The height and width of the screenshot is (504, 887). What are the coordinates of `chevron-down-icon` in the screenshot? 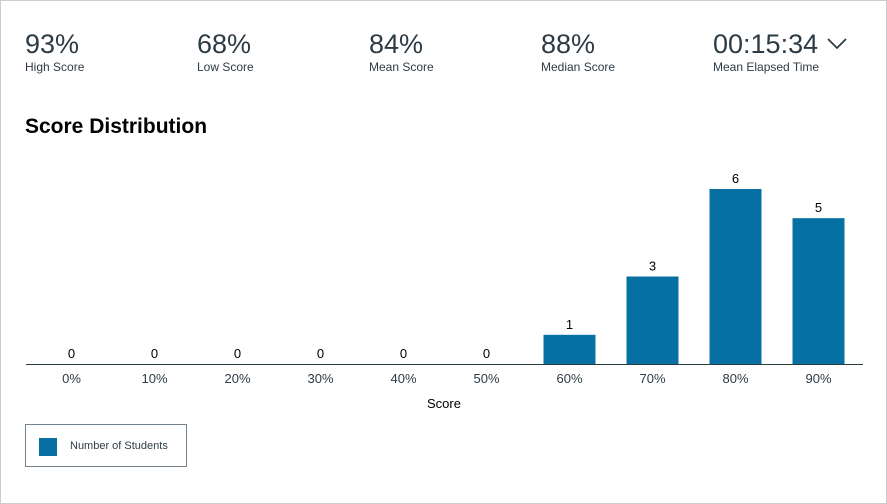 It's located at (837, 43).